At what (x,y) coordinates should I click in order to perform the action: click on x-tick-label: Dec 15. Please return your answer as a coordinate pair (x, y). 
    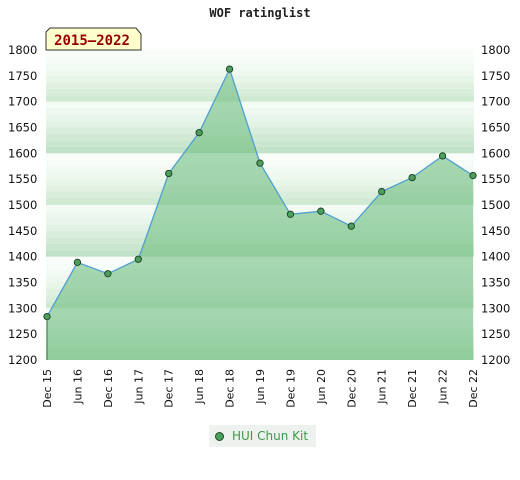
    Looking at the image, I should click on (47, 388).